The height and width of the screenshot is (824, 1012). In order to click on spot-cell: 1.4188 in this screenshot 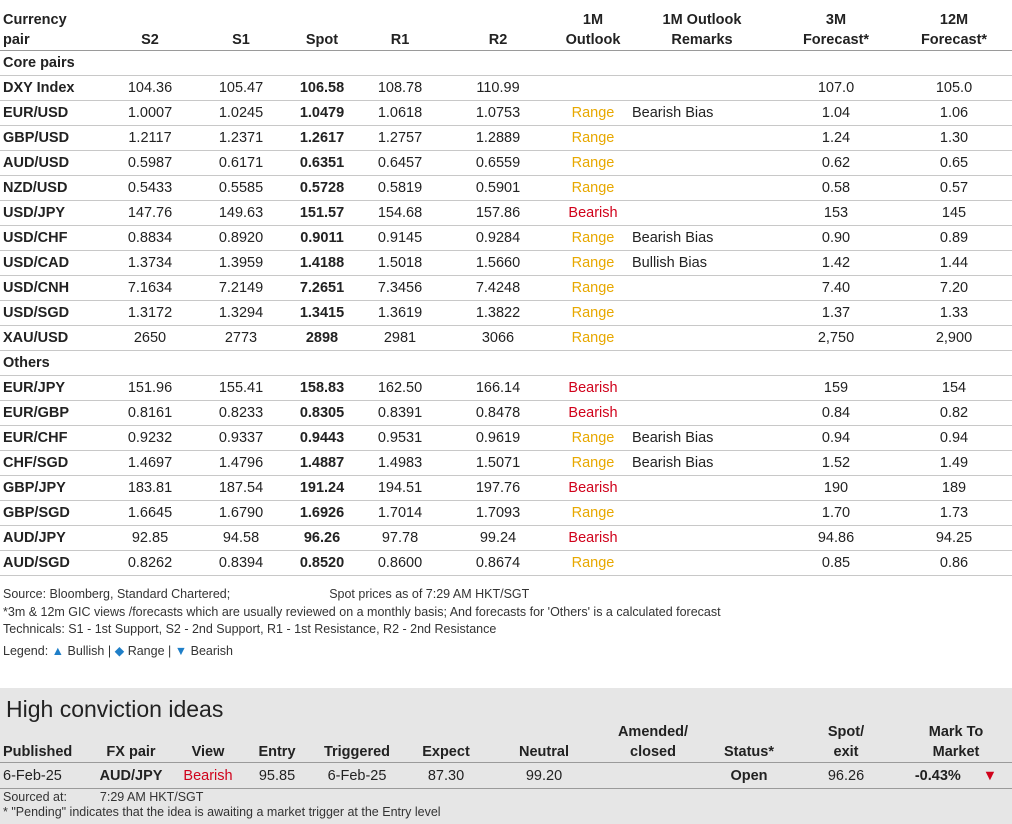, I will do `click(322, 263)`.